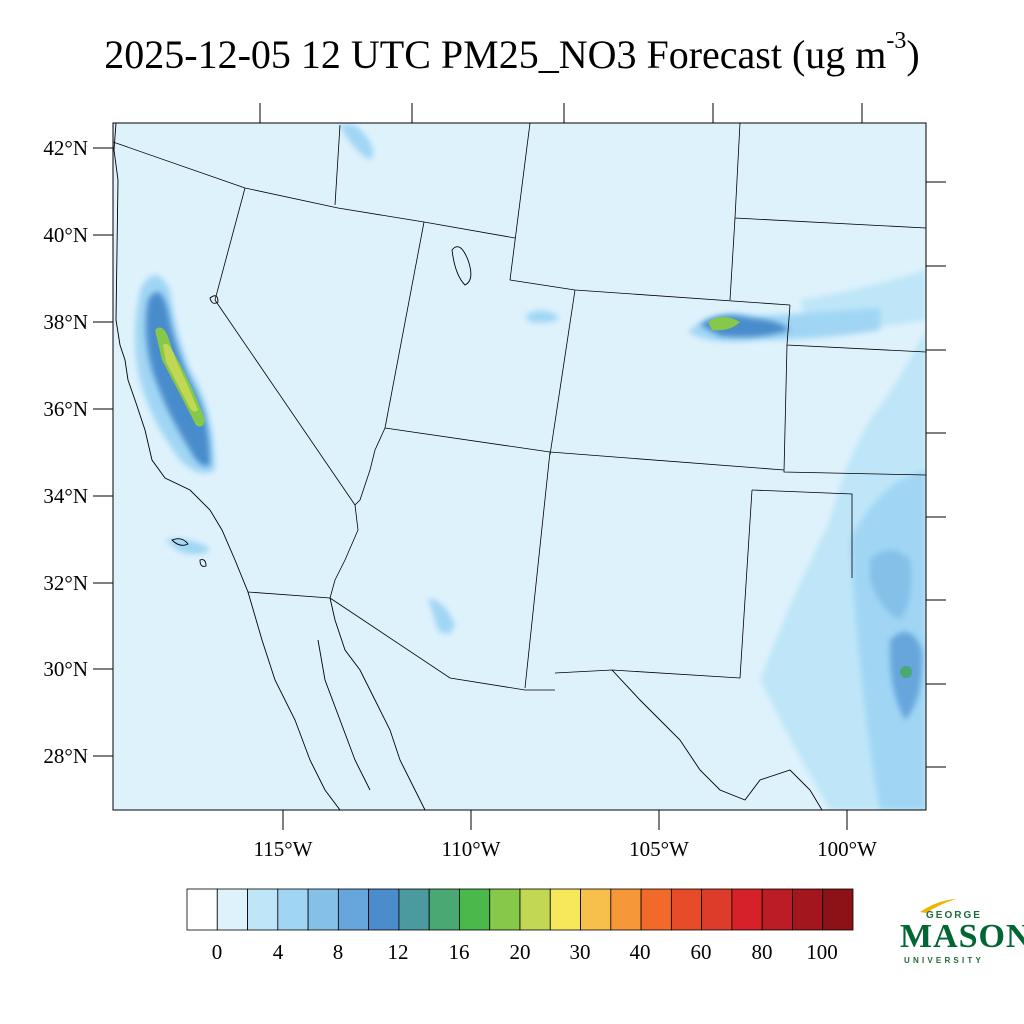 The width and height of the screenshot is (1024, 1024). I want to click on lon-label: 100°W, so click(847, 849).